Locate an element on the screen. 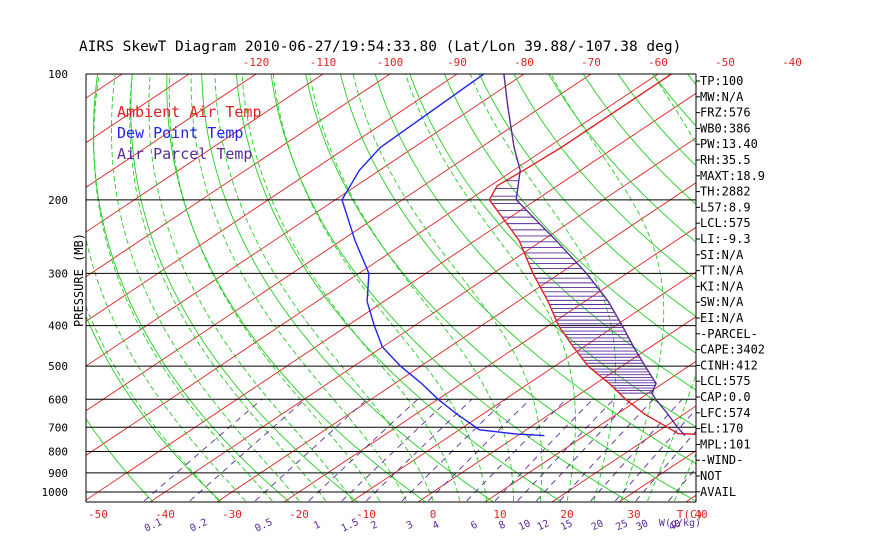 The width and height of the screenshot is (870, 560). stat-entry: LI:-9.3 is located at coordinates (725, 239).